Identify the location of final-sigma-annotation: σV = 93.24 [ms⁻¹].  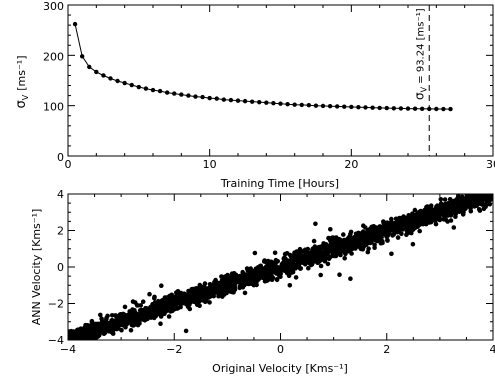
(420, 54).